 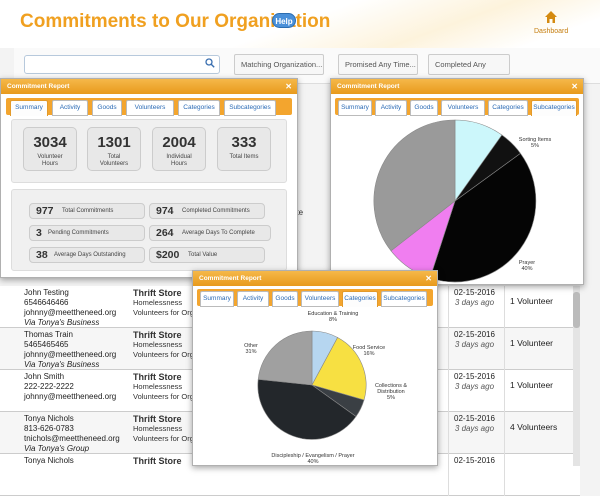 I want to click on search-input, so click(x=122, y=64).